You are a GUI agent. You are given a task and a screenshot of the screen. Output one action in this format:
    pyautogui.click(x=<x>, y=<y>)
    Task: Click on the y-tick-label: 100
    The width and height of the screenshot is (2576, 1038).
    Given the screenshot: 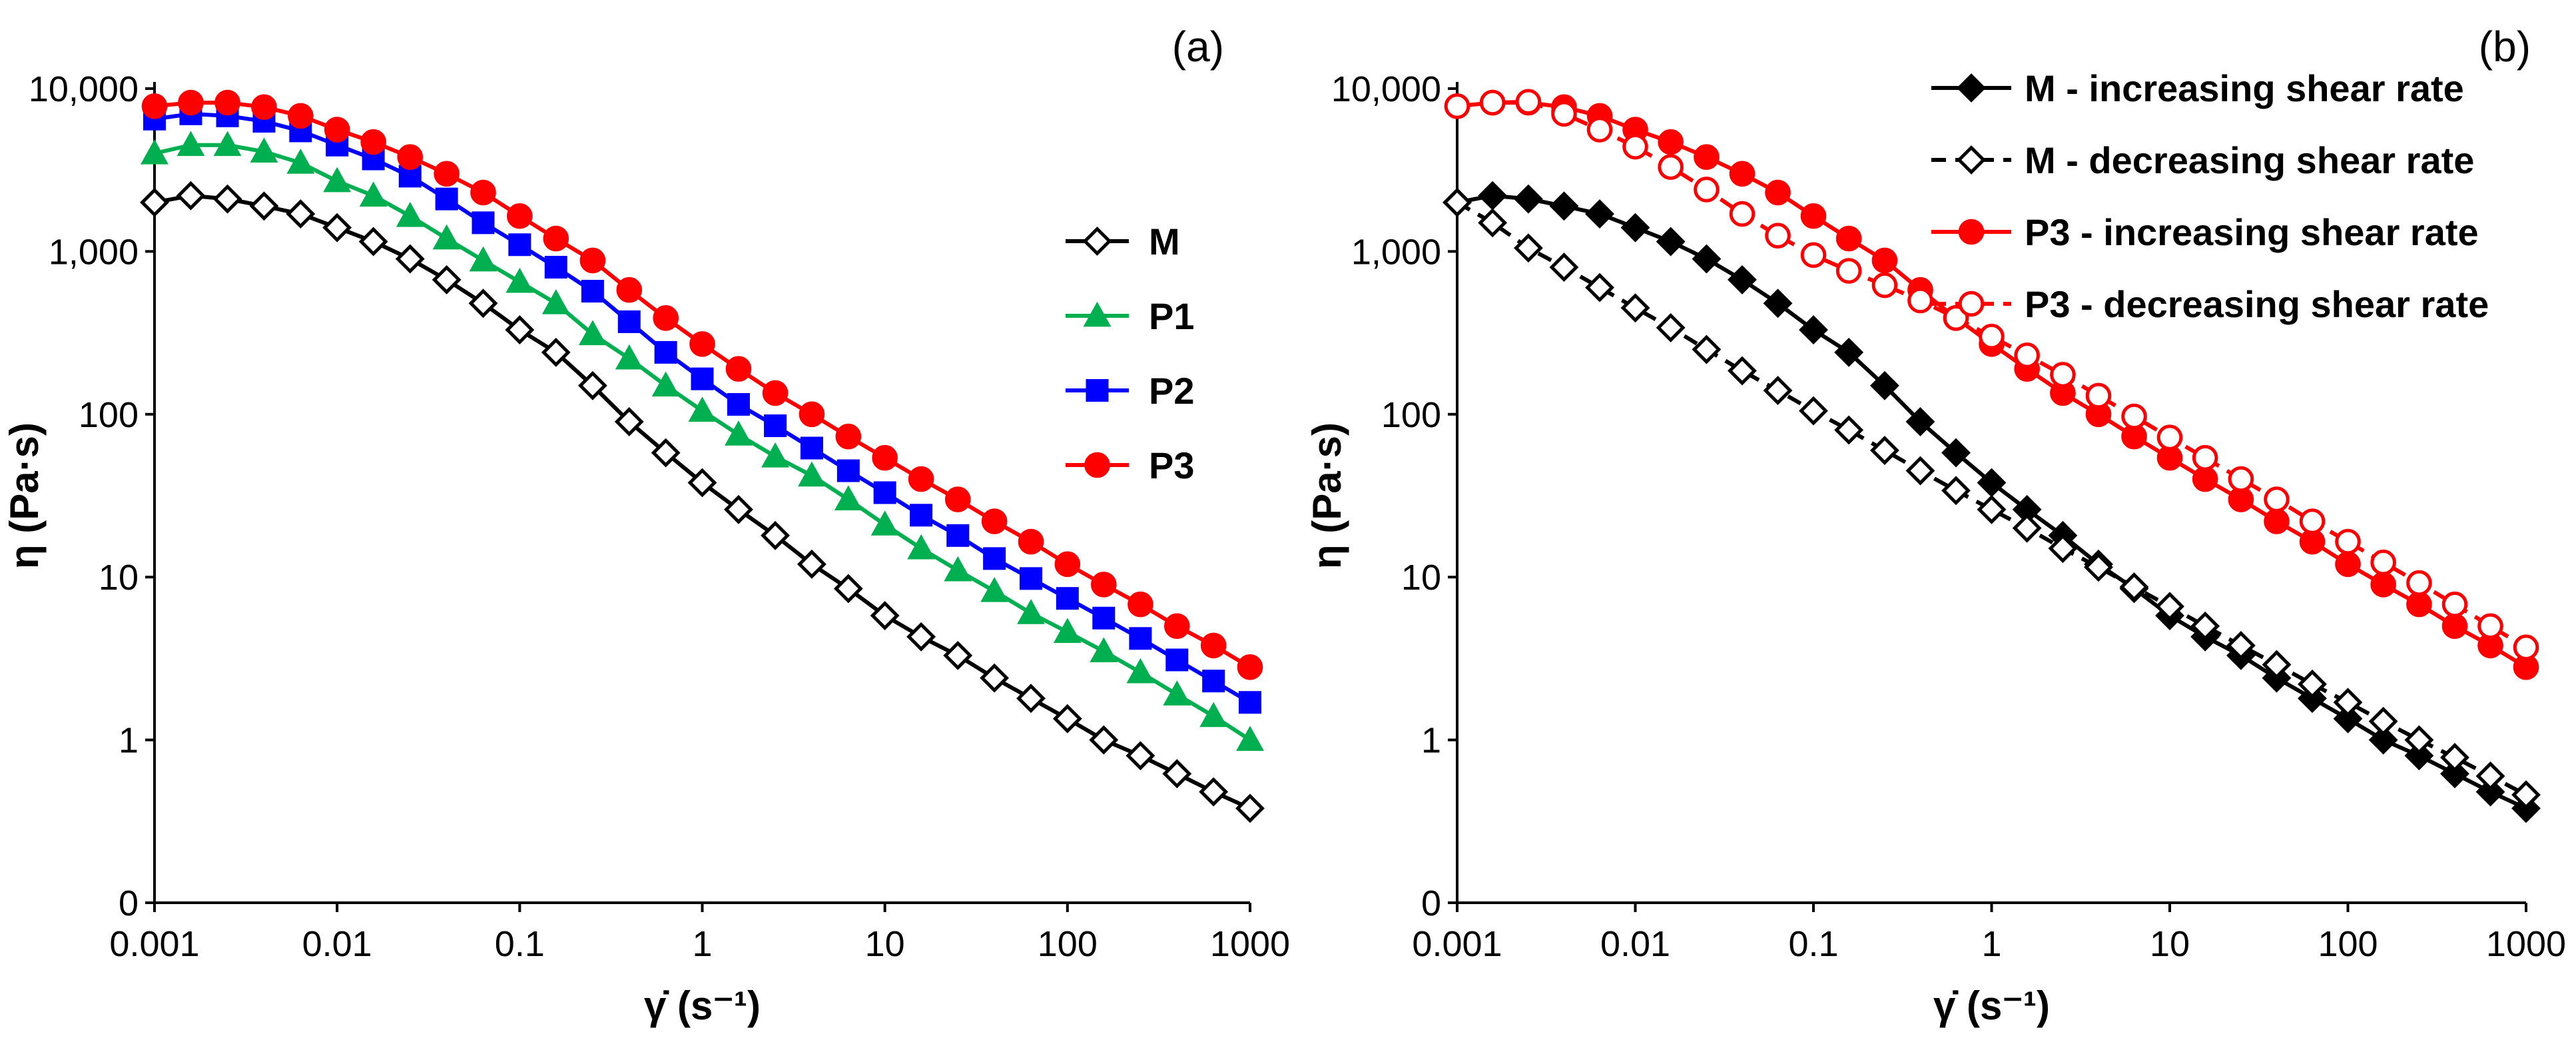 What is the action you would take?
    pyautogui.click(x=1411, y=415)
    